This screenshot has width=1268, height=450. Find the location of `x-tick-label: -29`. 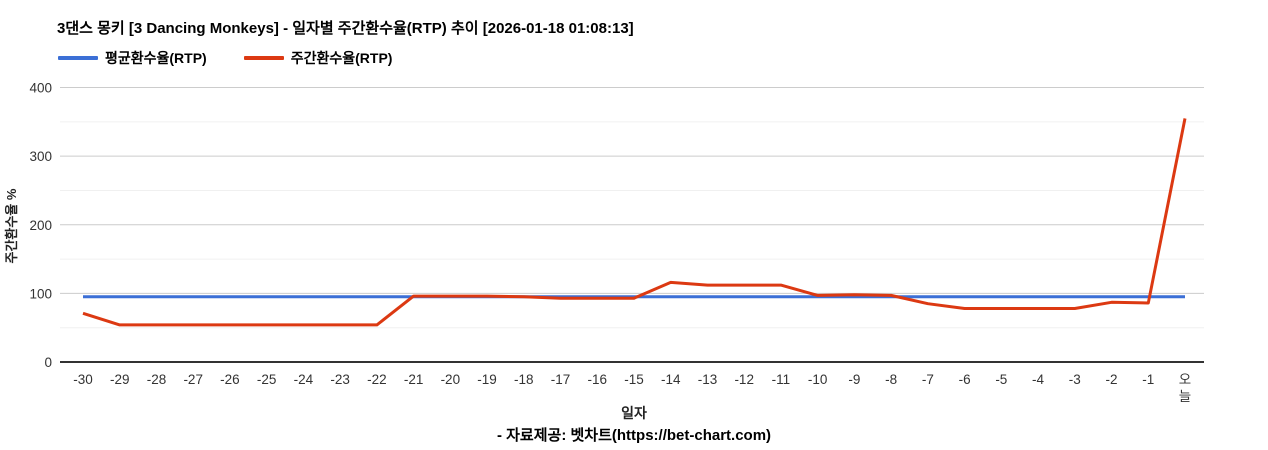

x-tick-label: -29 is located at coordinates (120, 379).